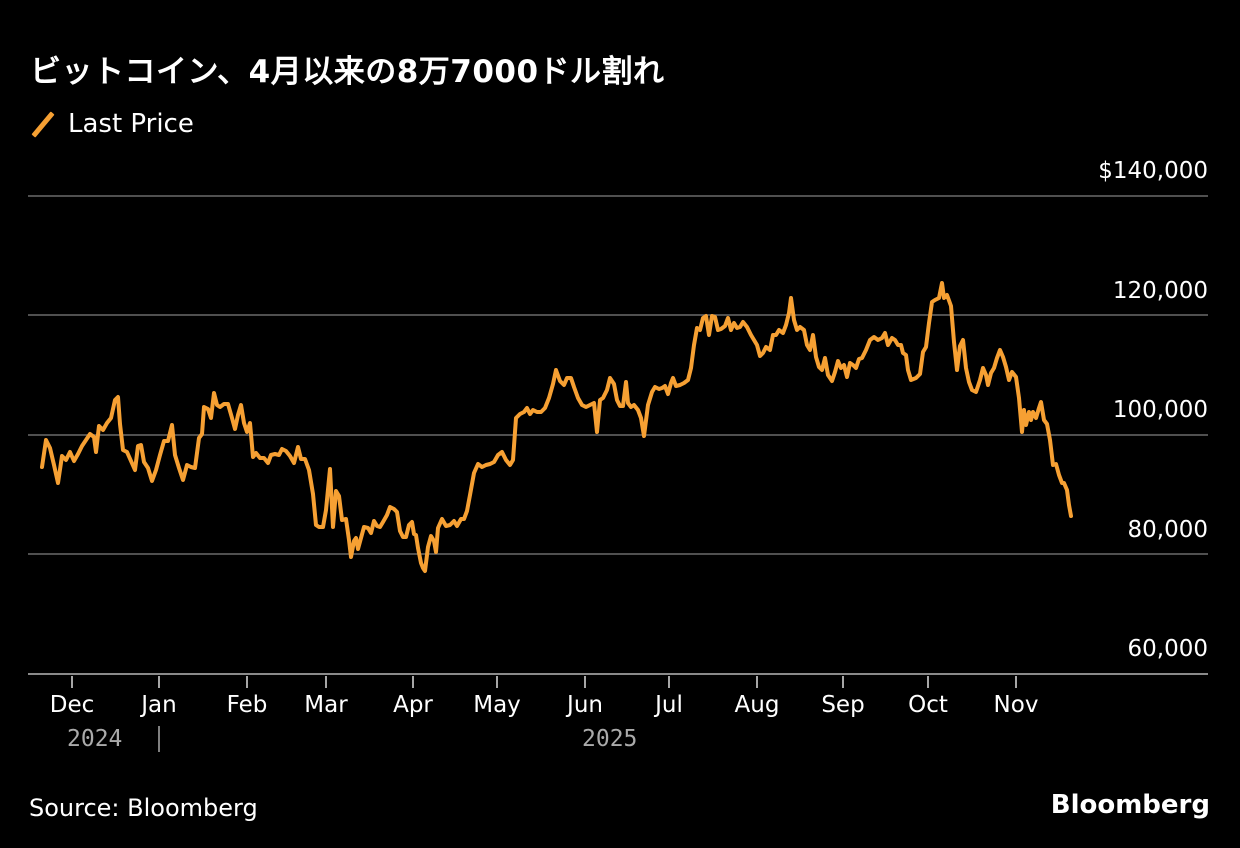 The height and width of the screenshot is (848, 1240). Describe the element at coordinates (669, 705) in the screenshot. I see `x-tick-jul: Jul` at that location.